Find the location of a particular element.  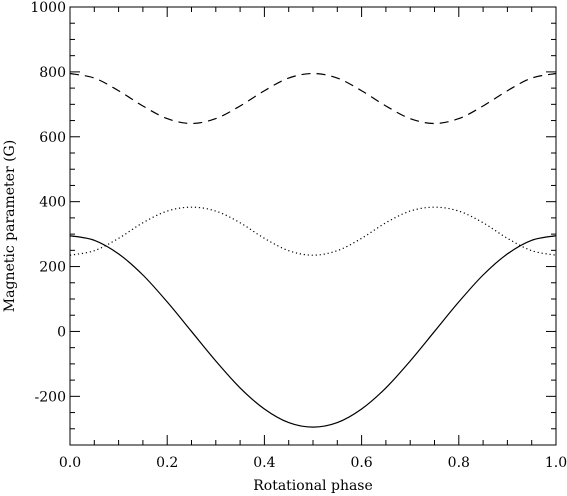

series-line-dotted is located at coordinates (313, 231).